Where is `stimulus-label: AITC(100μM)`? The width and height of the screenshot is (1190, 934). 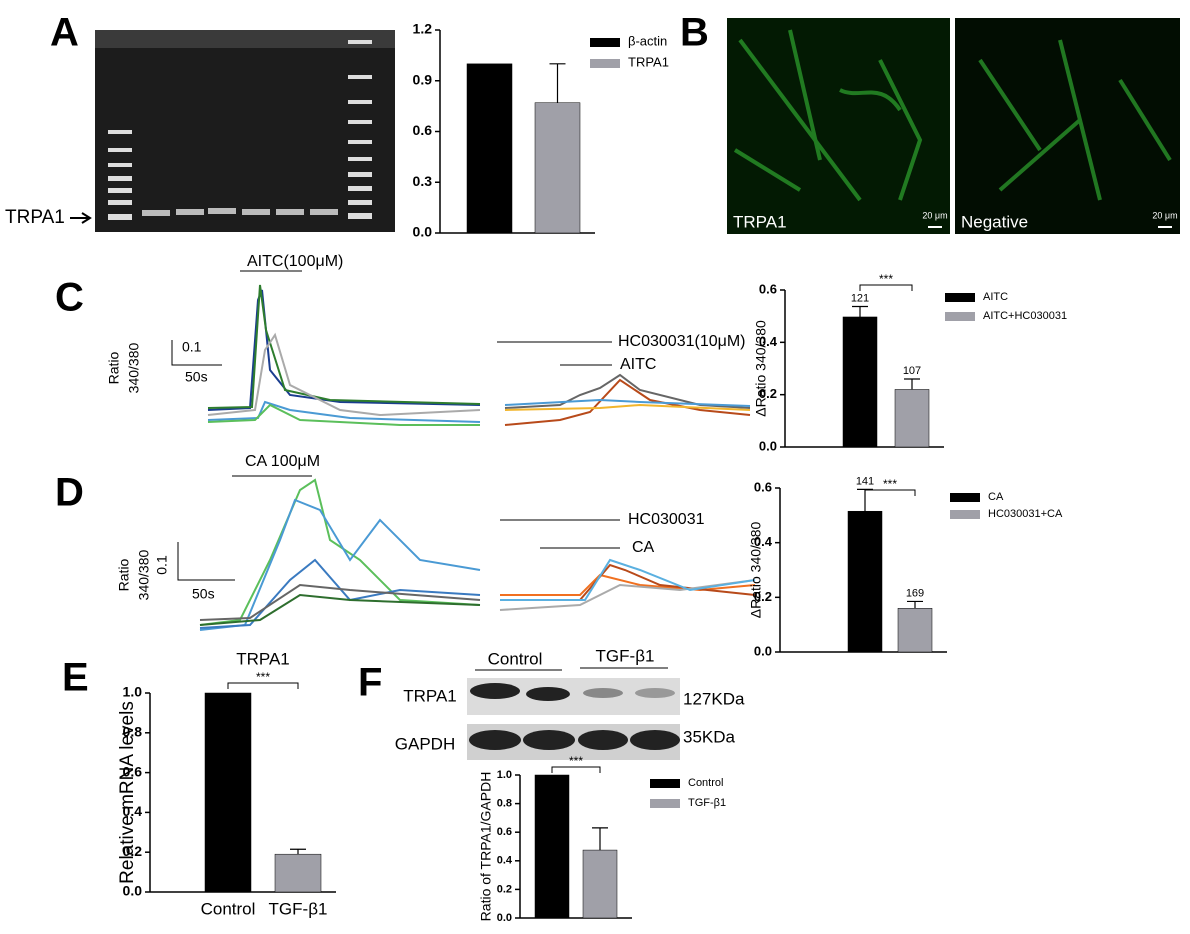
stimulus-label: AITC(100μM) is located at coordinates (295, 261).